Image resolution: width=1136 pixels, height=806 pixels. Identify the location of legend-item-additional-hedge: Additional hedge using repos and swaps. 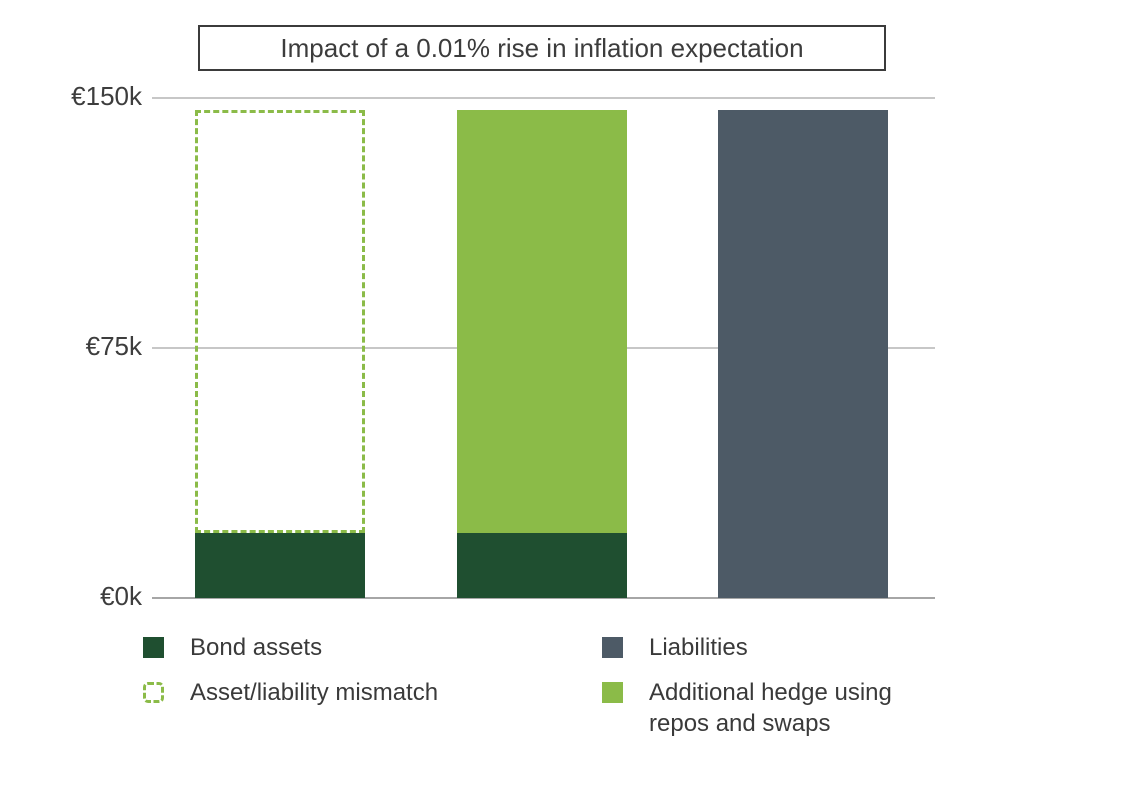
(772, 708).